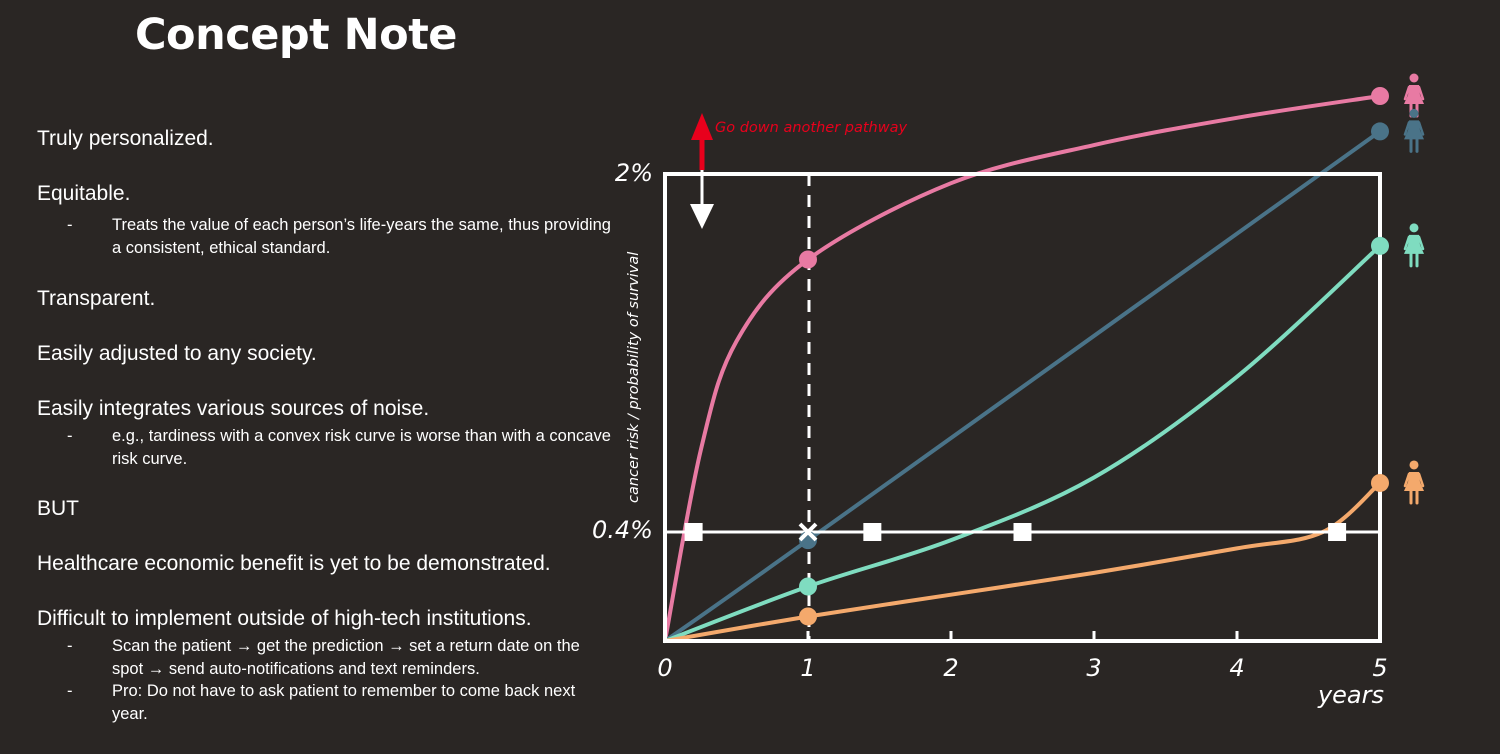  What do you see at coordinates (811, 128) in the screenshot?
I see `pathway-annotation: Go down another pathway` at bounding box center [811, 128].